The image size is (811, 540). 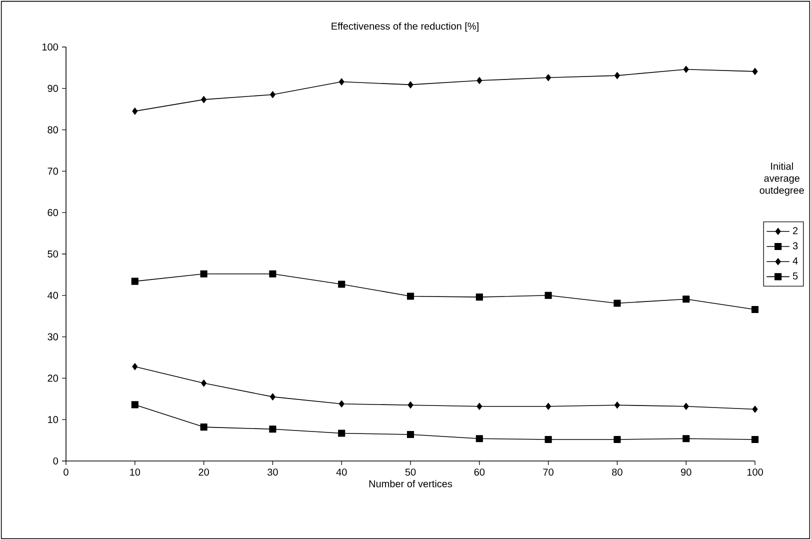 What do you see at coordinates (548, 472) in the screenshot?
I see `x-tick-label: 70` at bounding box center [548, 472].